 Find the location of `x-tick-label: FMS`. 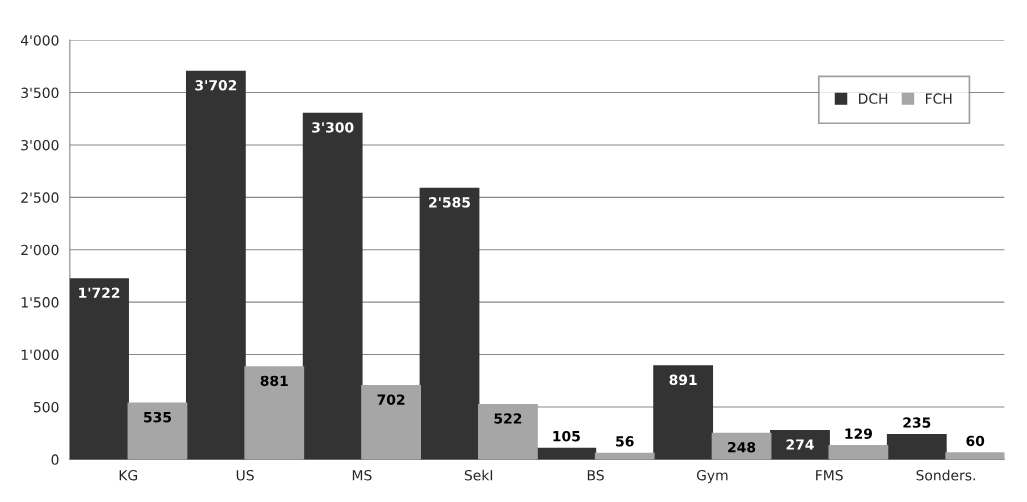

x-tick-label: FMS is located at coordinates (829, 475).